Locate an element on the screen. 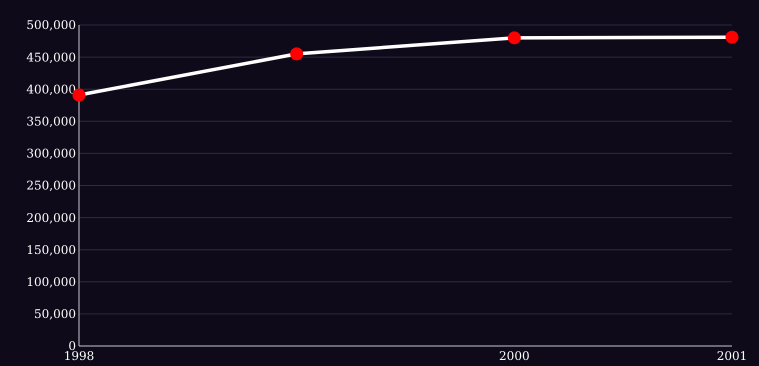  x-tick-label: 1998 is located at coordinates (79, 356).